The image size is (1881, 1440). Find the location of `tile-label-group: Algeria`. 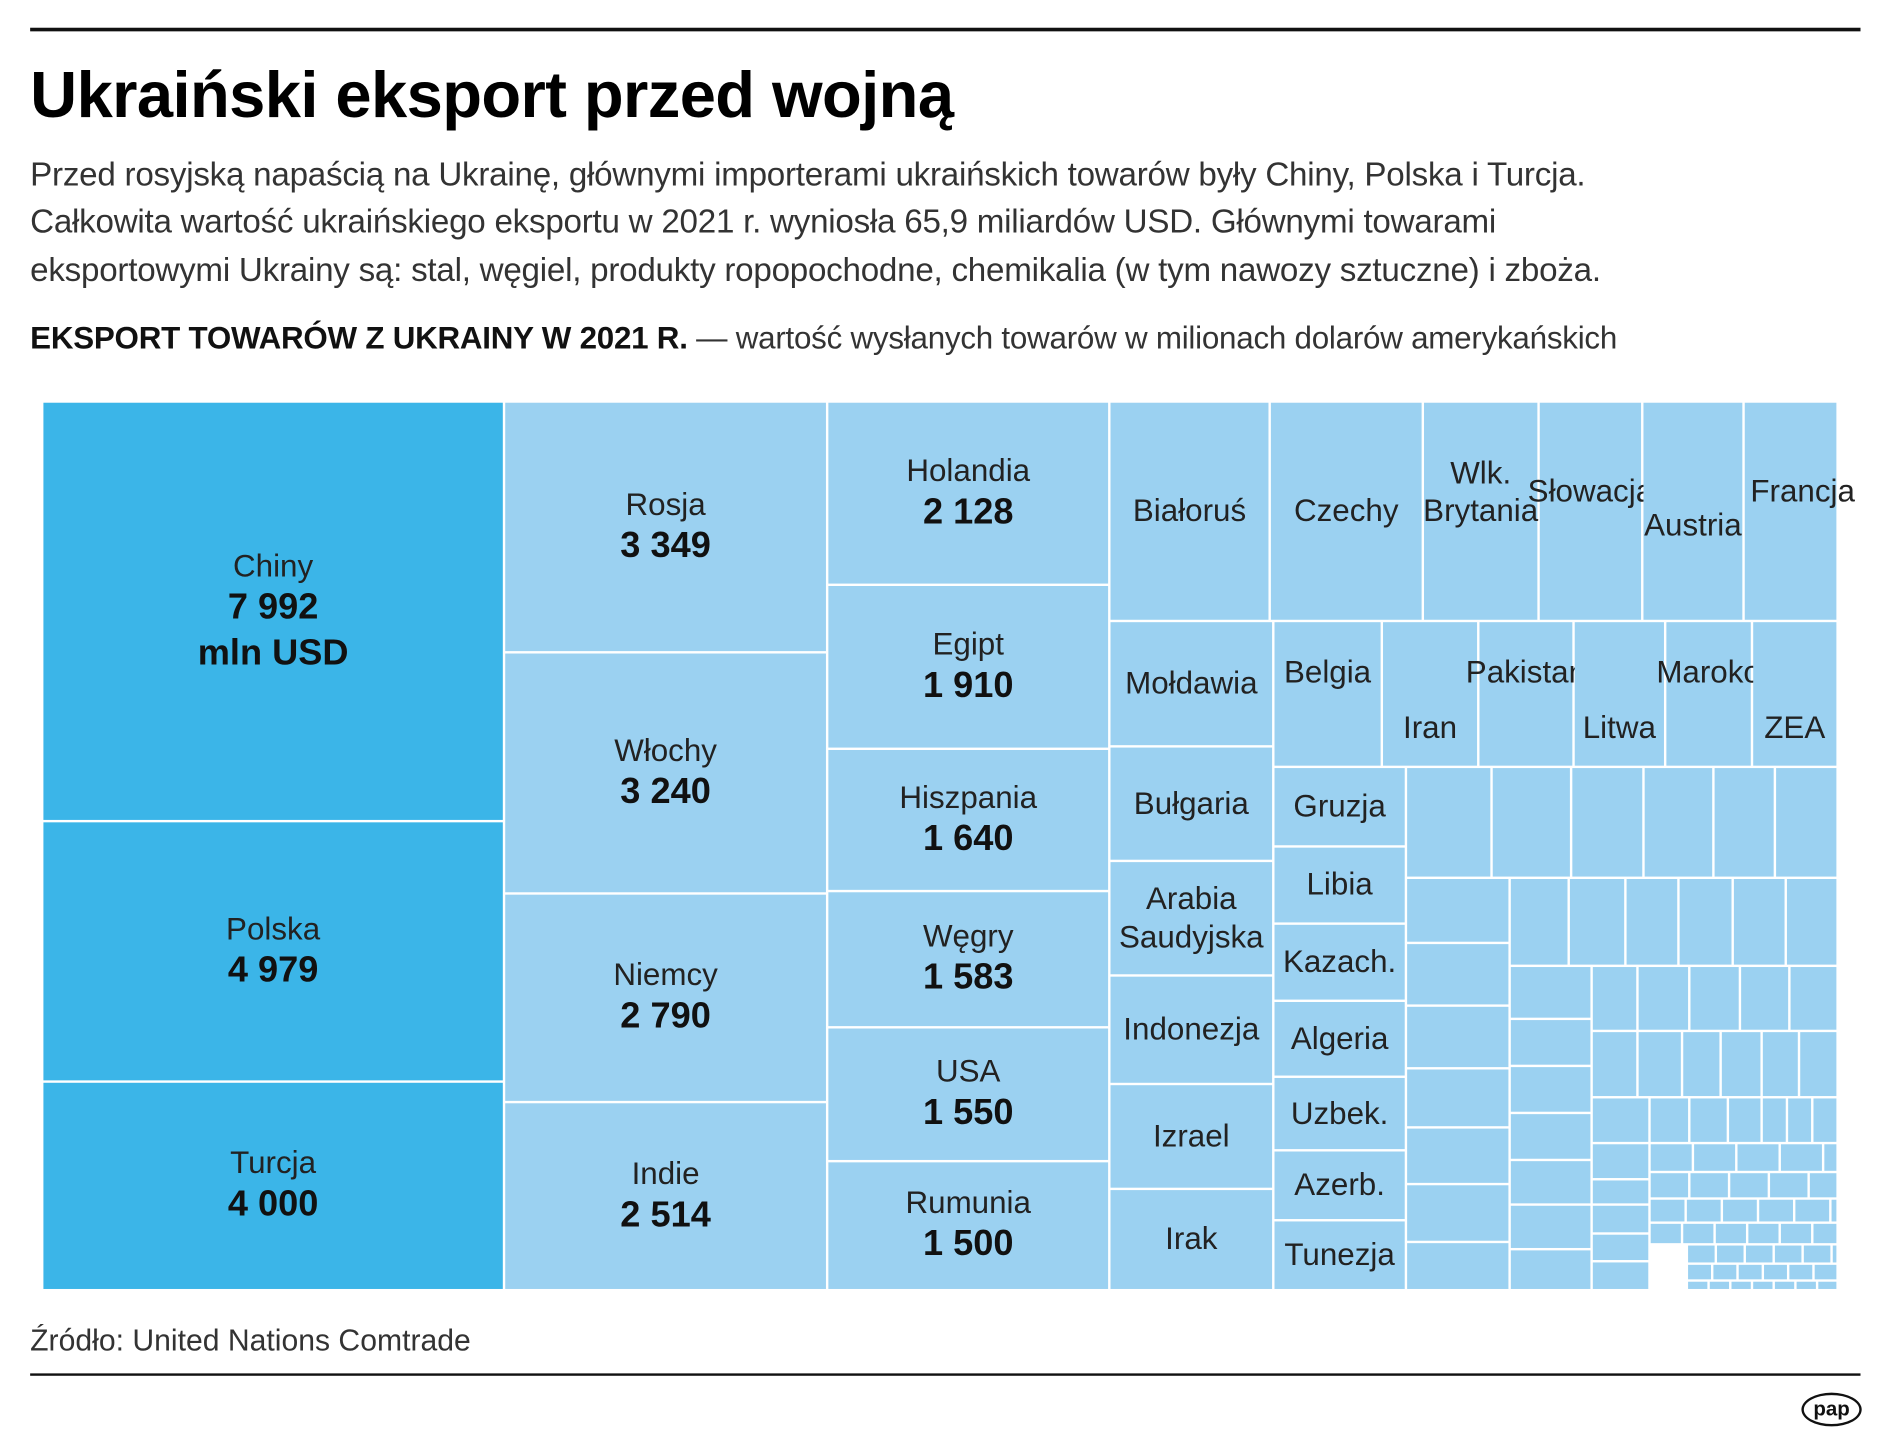

tile-label-group: Algeria is located at coordinates (1340, 1039).